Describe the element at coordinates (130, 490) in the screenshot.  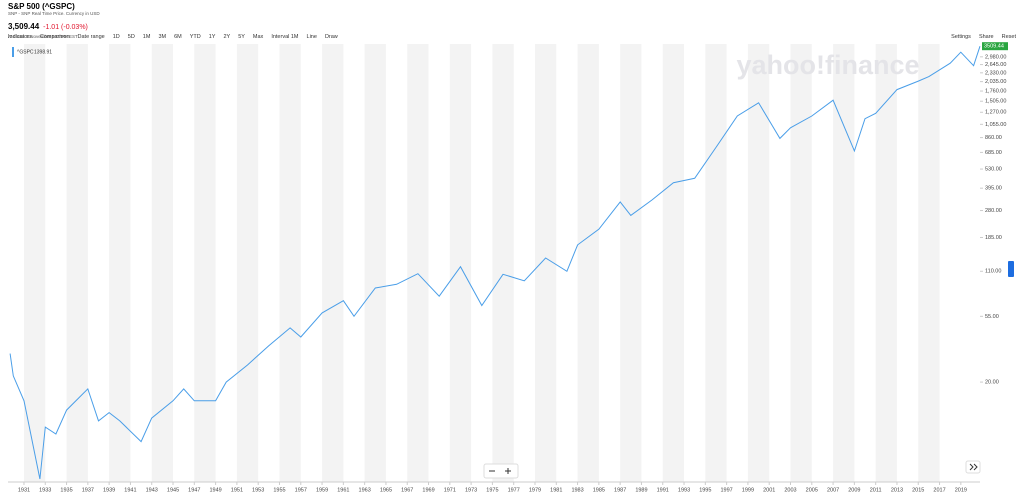
I see `x-tick-label: 1941` at that location.